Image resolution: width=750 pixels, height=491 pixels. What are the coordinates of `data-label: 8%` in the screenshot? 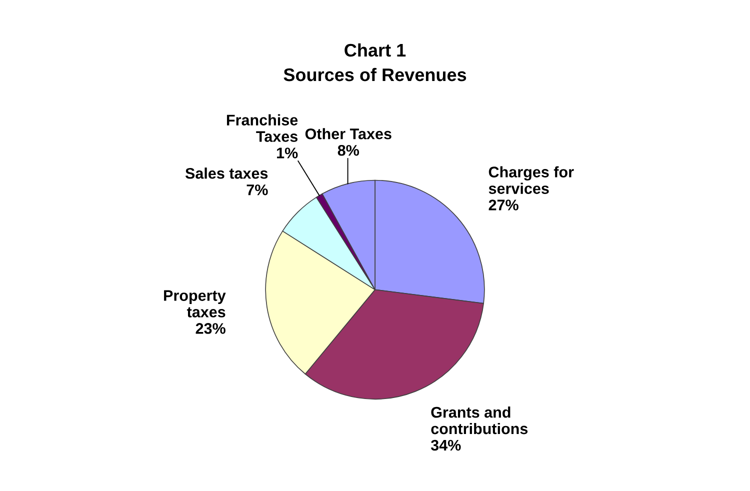 It's located at (349, 150).